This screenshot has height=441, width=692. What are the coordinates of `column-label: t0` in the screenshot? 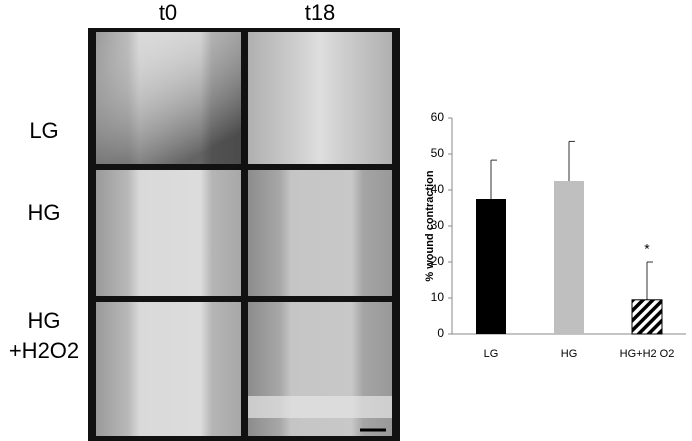 It's located at (168, 12).